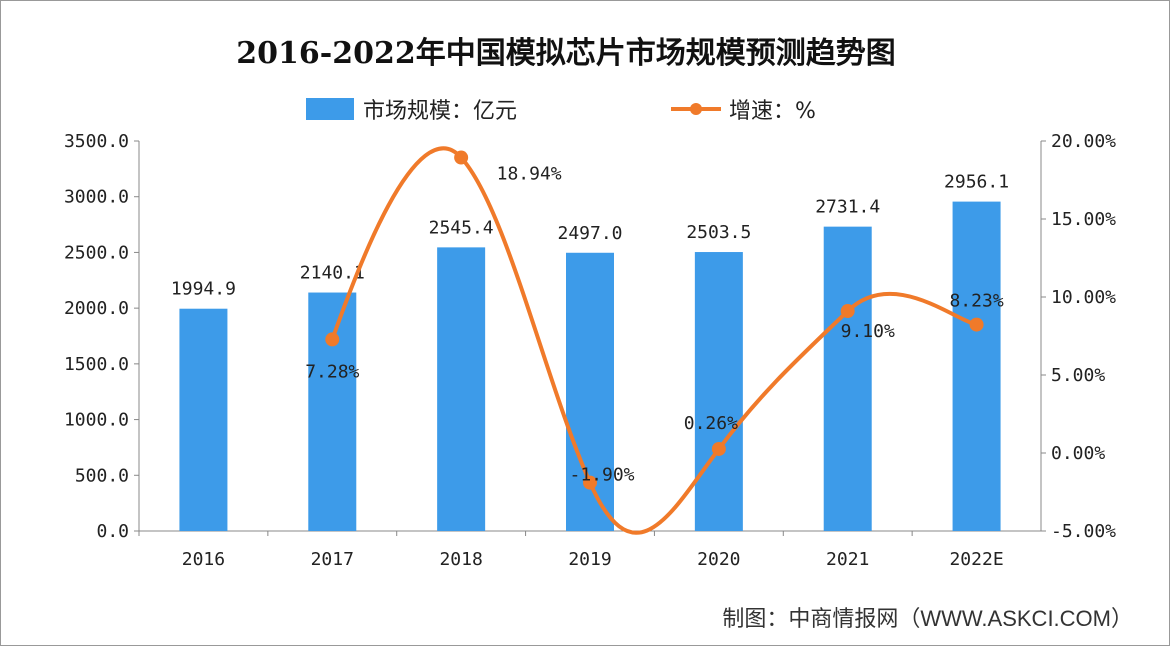 Image resolution: width=1170 pixels, height=646 pixels. What do you see at coordinates (112, 531) in the screenshot?
I see `left-tick-label: 0.0` at bounding box center [112, 531].